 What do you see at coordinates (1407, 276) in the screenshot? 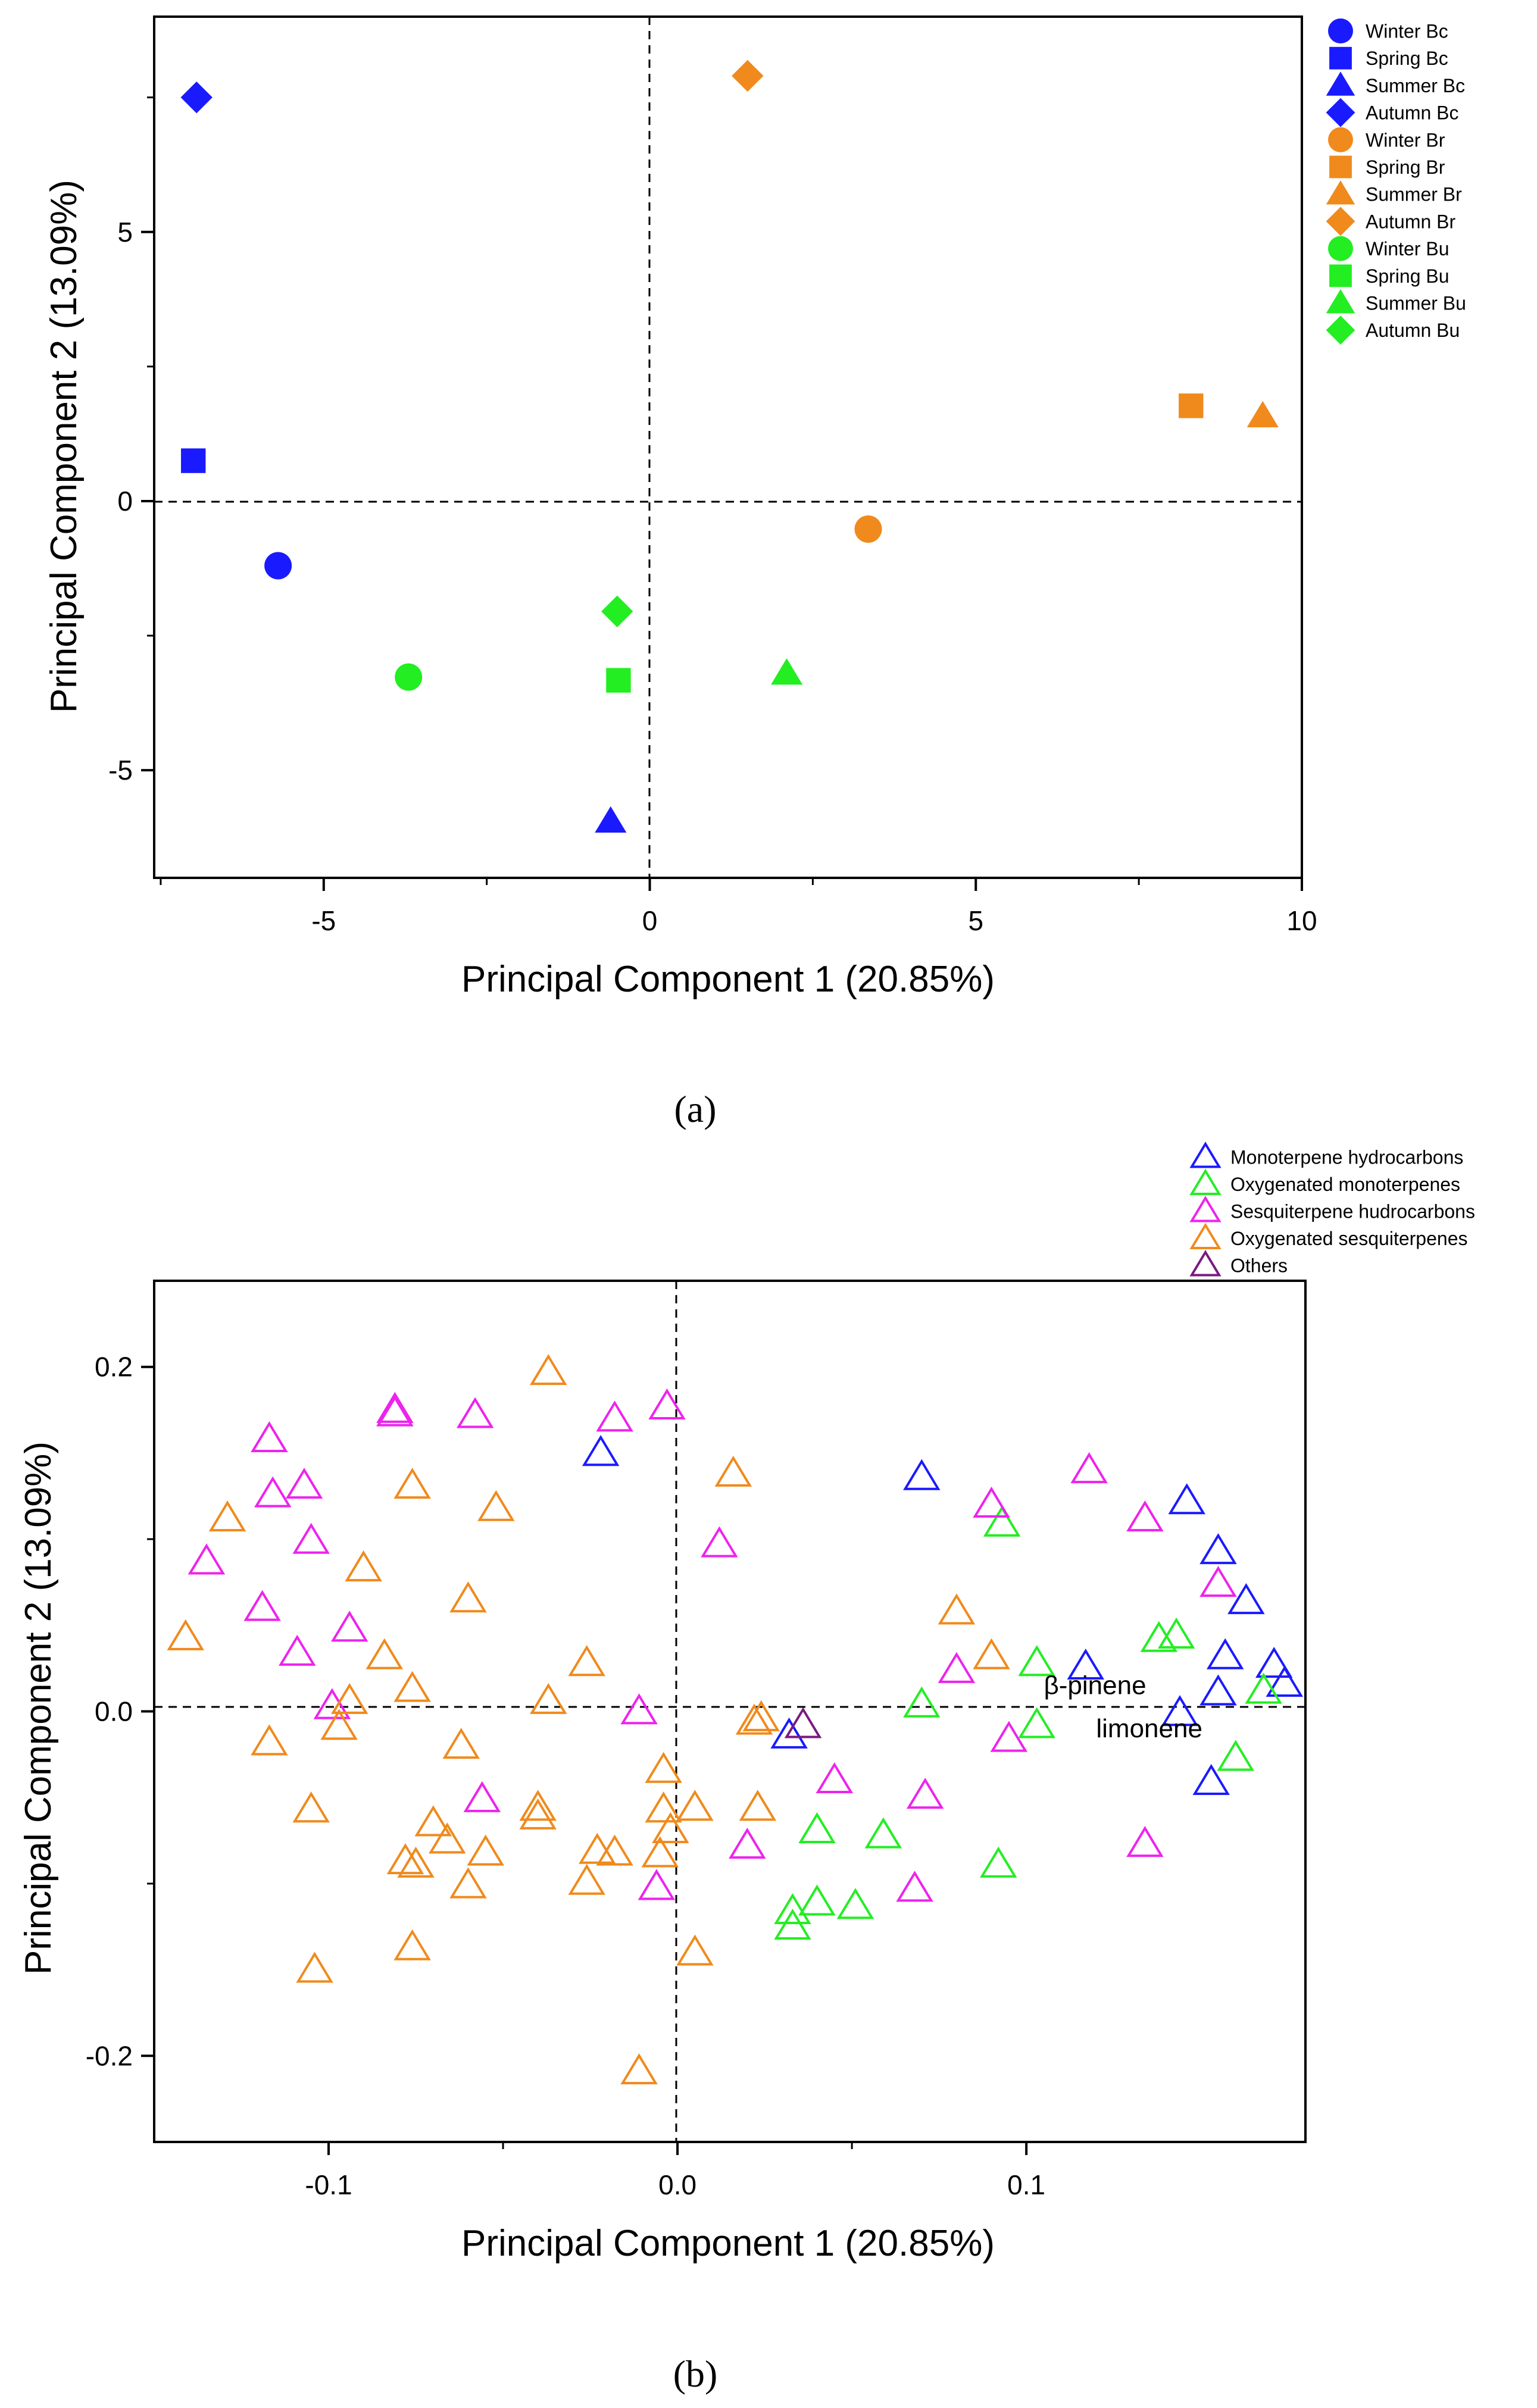
I see `legend-label-spring-bu: Spring Bu` at bounding box center [1407, 276].